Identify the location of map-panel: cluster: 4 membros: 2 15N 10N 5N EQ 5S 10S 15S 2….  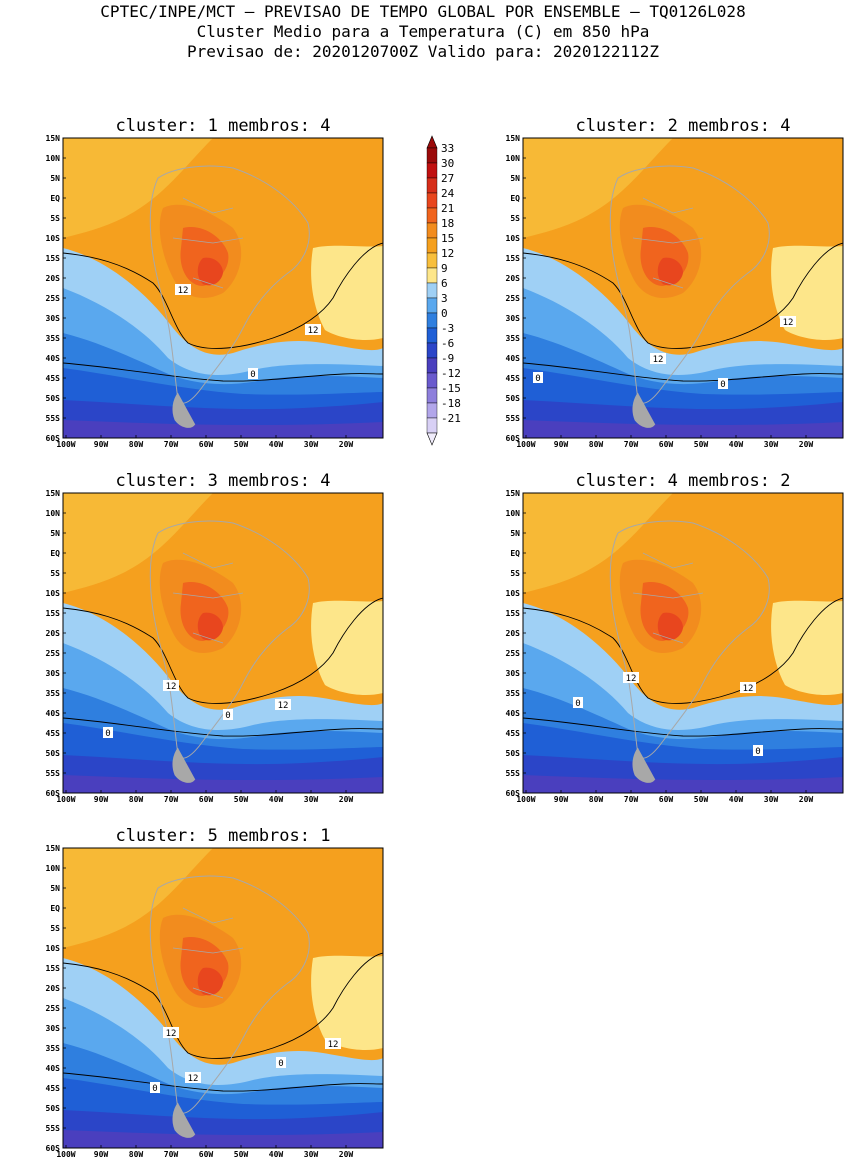
(675, 637).